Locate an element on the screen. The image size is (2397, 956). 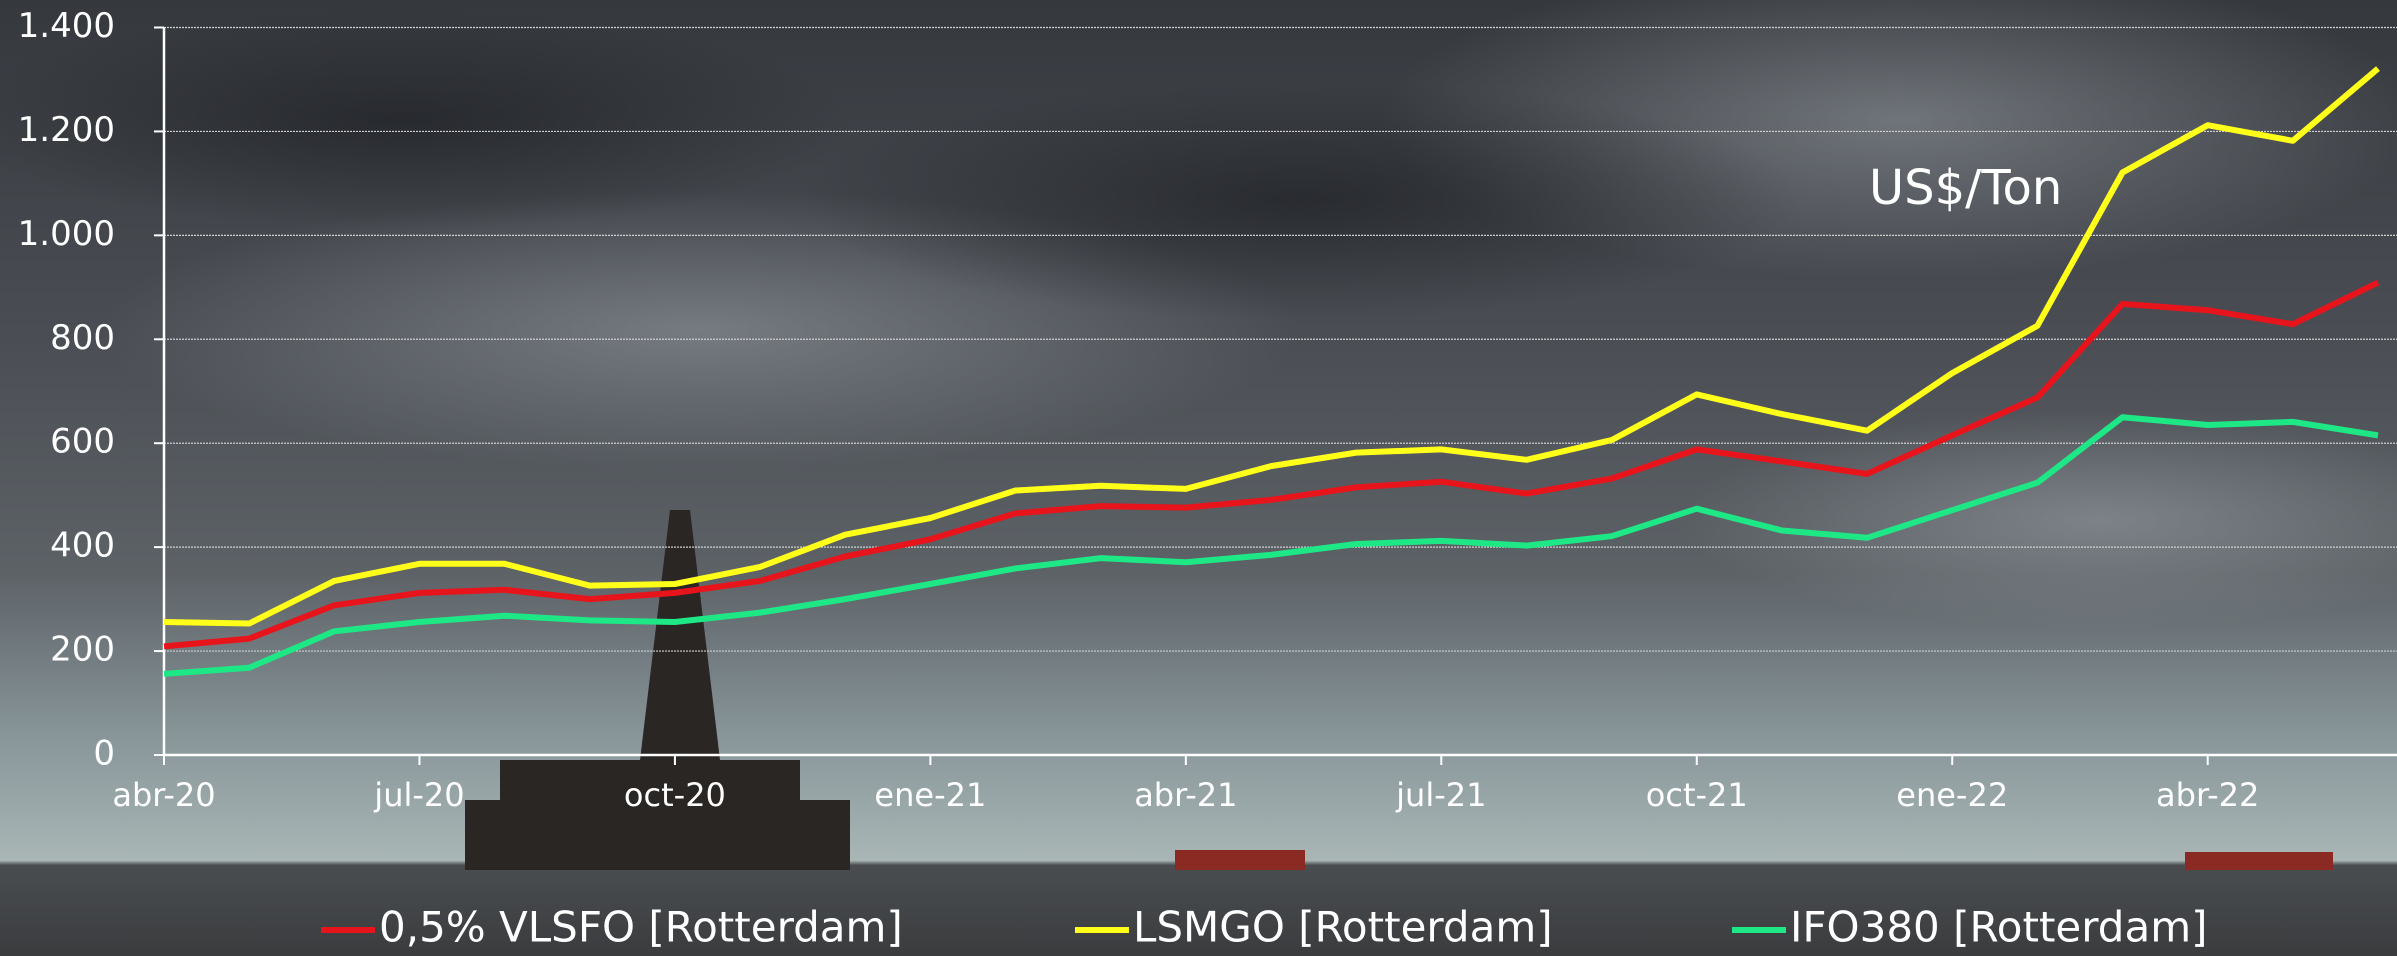
y-tick-label: 400 is located at coordinates (82, 546).